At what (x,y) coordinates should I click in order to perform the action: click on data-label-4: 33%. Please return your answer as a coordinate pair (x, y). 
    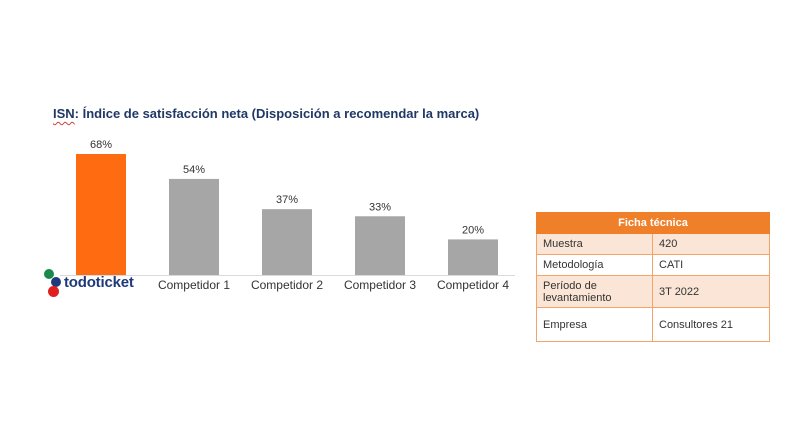
    Looking at the image, I should click on (380, 207).